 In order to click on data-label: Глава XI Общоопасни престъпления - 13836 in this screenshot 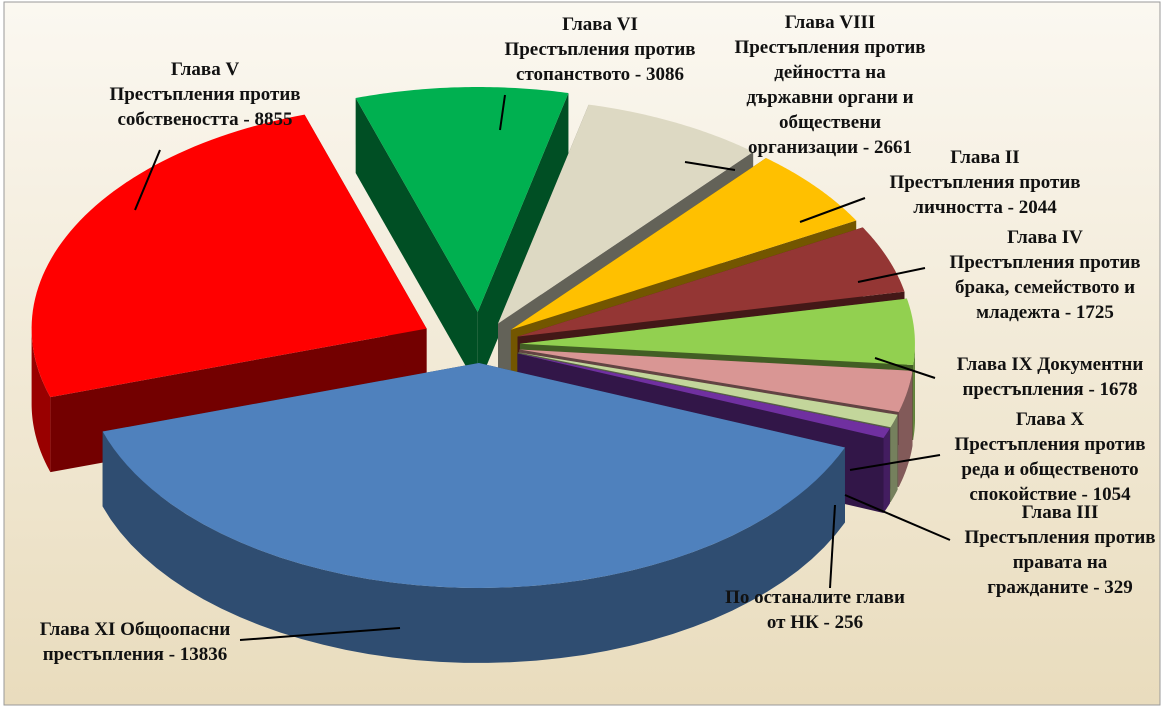, I will do `click(135, 642)`.